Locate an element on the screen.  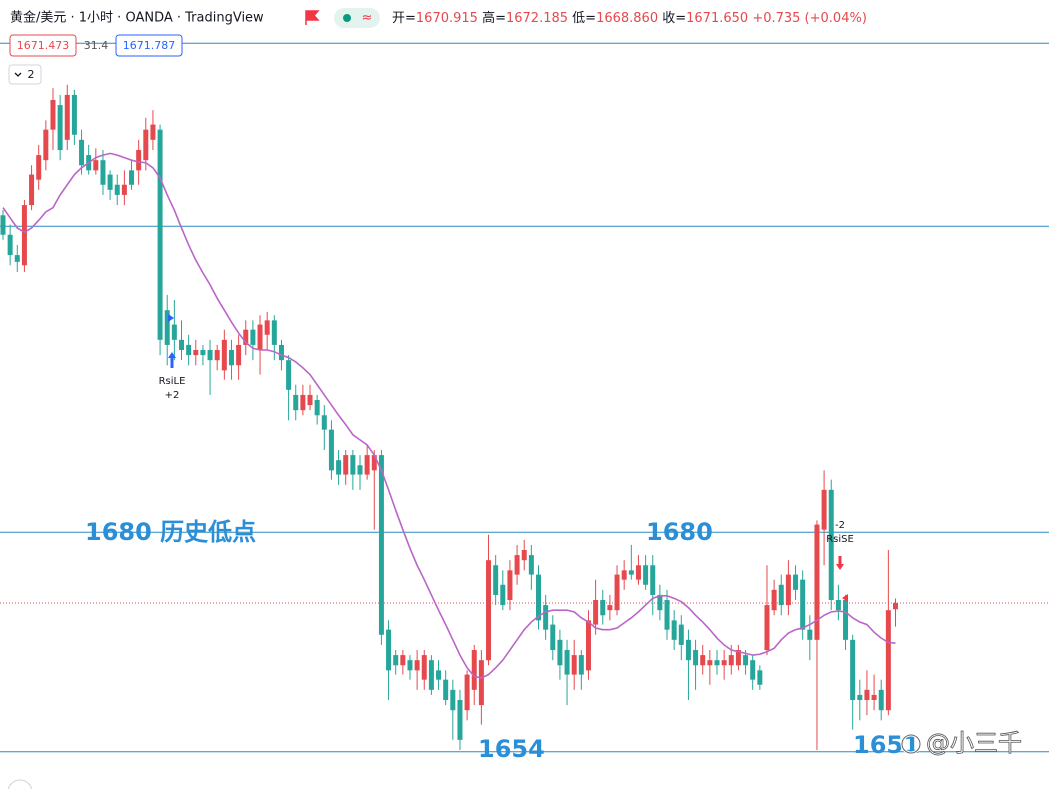
flag-icon is located at coordinates (312, 17).